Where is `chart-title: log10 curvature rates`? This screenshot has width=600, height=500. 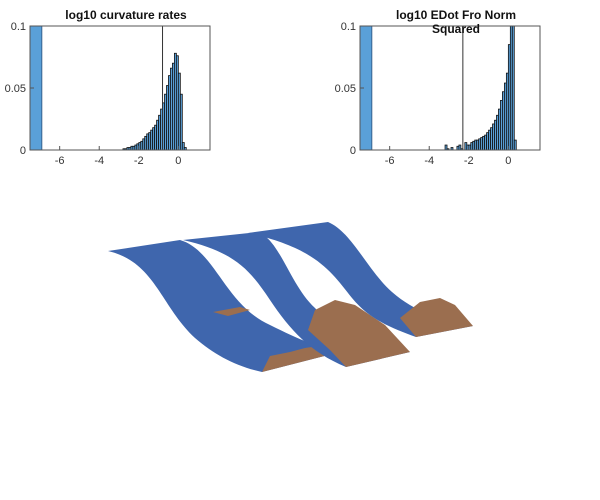 chart-title: log10 curvature rates is located at coordinates (126, 15).